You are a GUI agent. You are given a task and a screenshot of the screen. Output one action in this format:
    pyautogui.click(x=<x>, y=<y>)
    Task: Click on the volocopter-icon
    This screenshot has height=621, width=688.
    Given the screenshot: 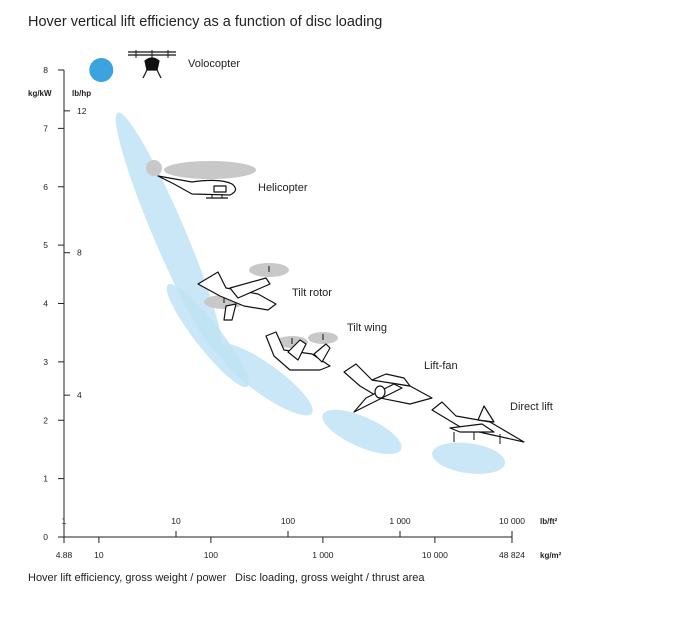 What is the action you would take?
    pyautogui.click(x=152, y=64)
    